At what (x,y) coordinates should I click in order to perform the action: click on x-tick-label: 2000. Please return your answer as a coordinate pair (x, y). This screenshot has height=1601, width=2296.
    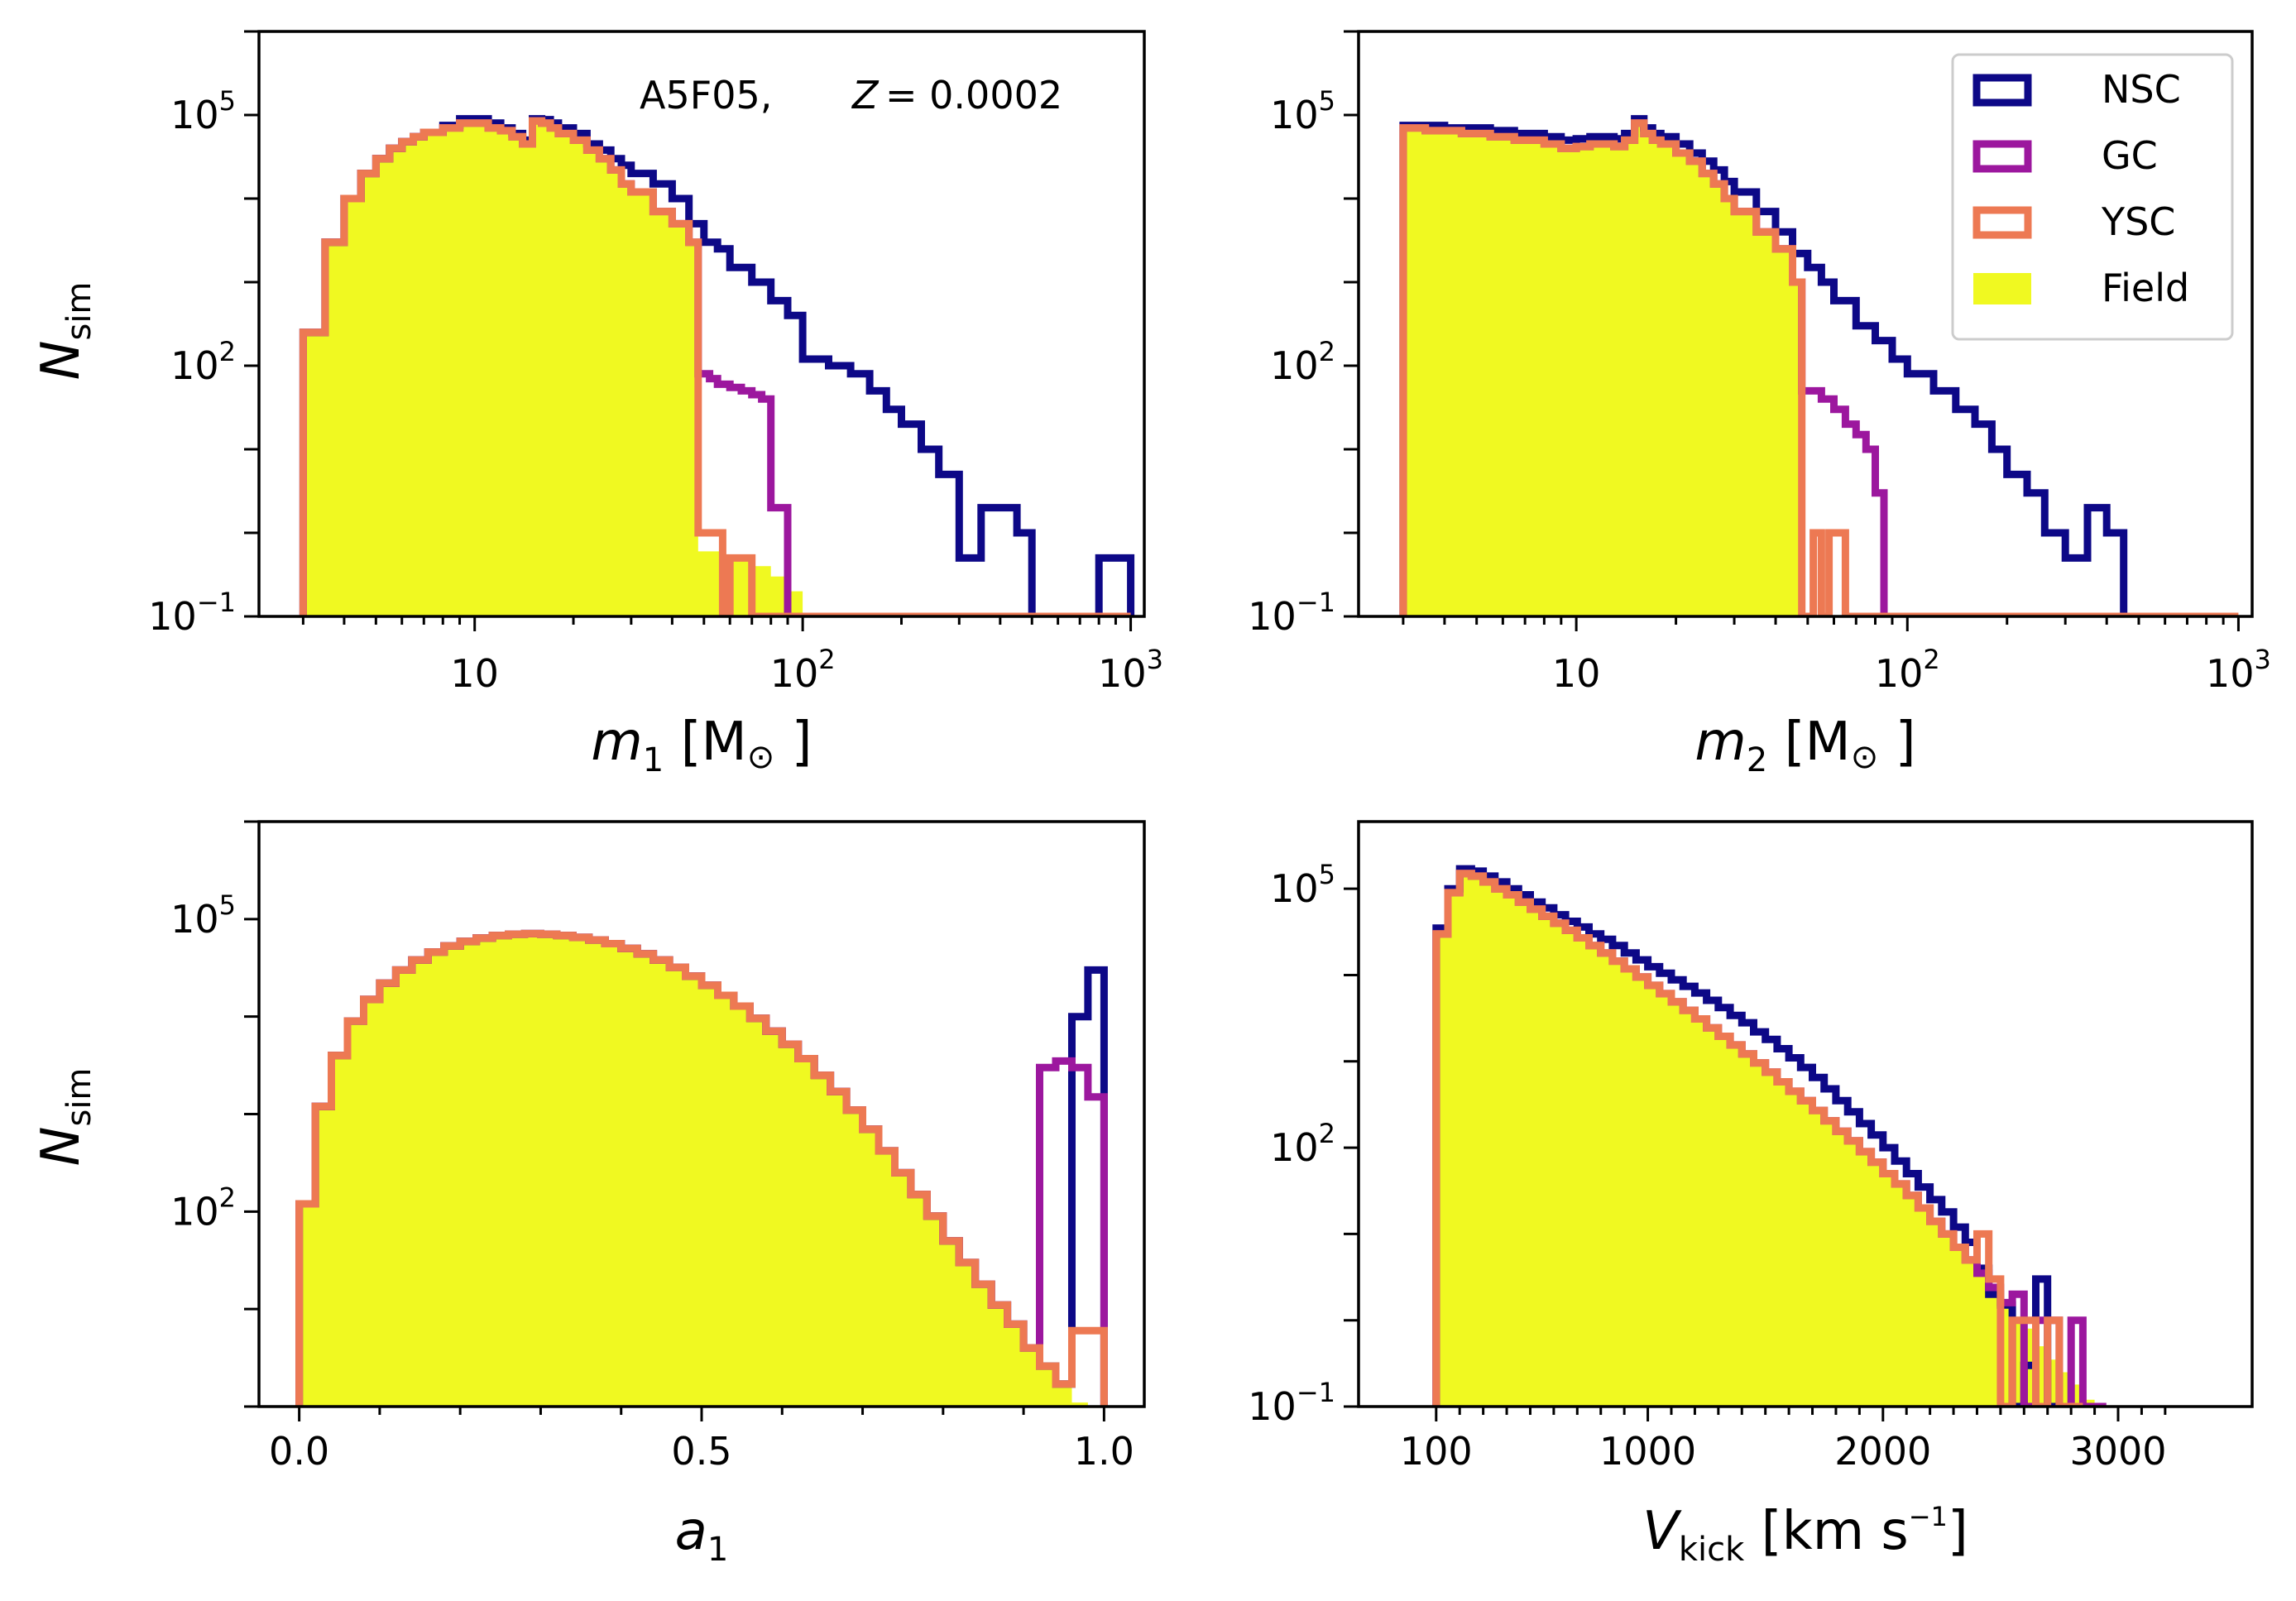
    Looking at the image, I should click on (1882, 1452).